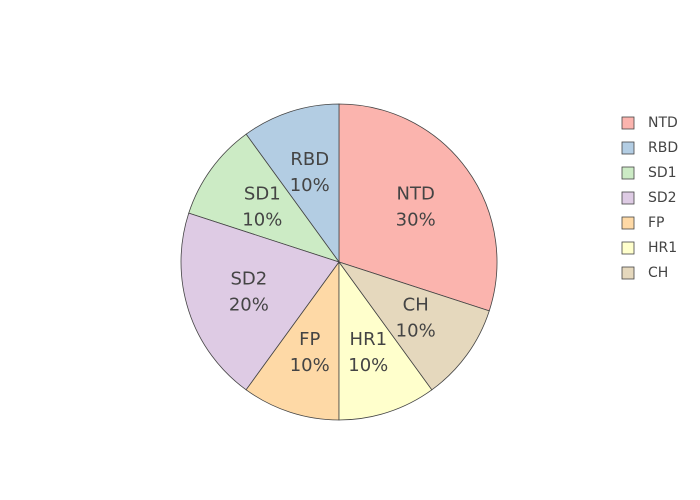 The image size is (700, 500). What do you see at coordinates (262, 193) in the screenshot?
I see `slice-name: SD1` at bounding box center [262, 193].